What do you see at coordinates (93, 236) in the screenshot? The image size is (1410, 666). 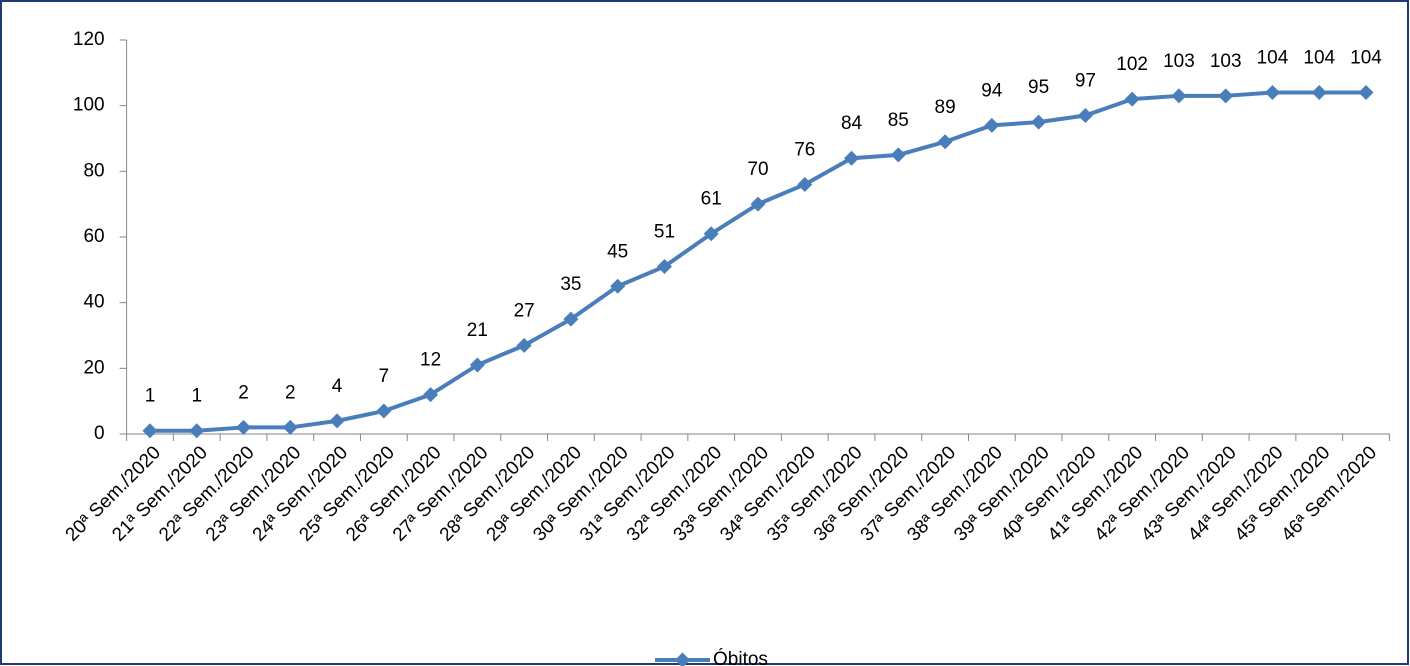 I see `y-tick-label: 60` at bounding box center [93, 236].